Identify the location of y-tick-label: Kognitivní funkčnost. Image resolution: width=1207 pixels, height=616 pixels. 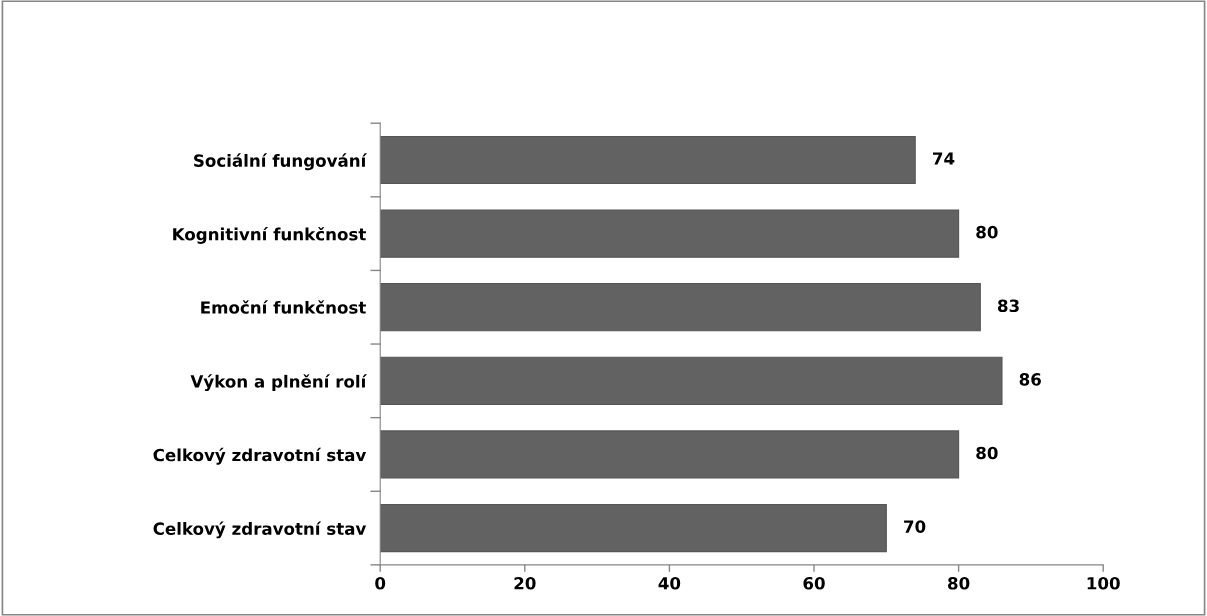
(269, 235).